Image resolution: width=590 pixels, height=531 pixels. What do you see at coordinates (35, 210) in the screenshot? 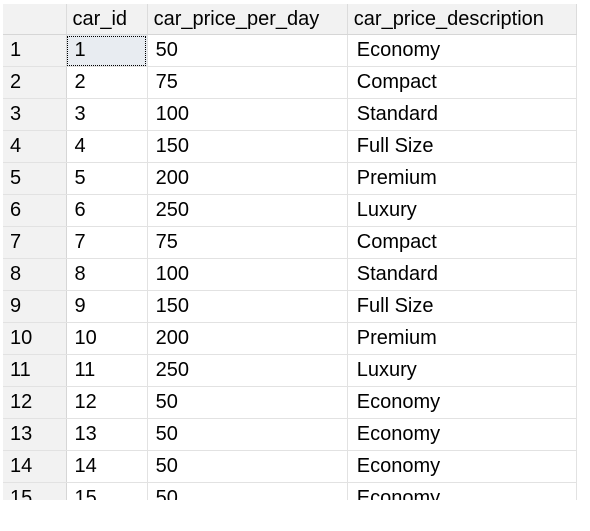
I see `row-number: 6` at bounding box center [35, 210].